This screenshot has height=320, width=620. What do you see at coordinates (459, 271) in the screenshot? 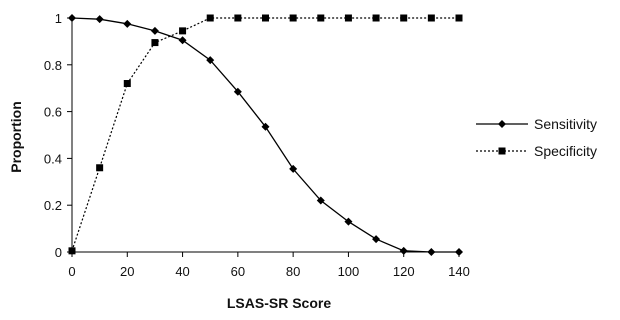
I see `x-tick-label: 140` at bounding box center [459, 271].